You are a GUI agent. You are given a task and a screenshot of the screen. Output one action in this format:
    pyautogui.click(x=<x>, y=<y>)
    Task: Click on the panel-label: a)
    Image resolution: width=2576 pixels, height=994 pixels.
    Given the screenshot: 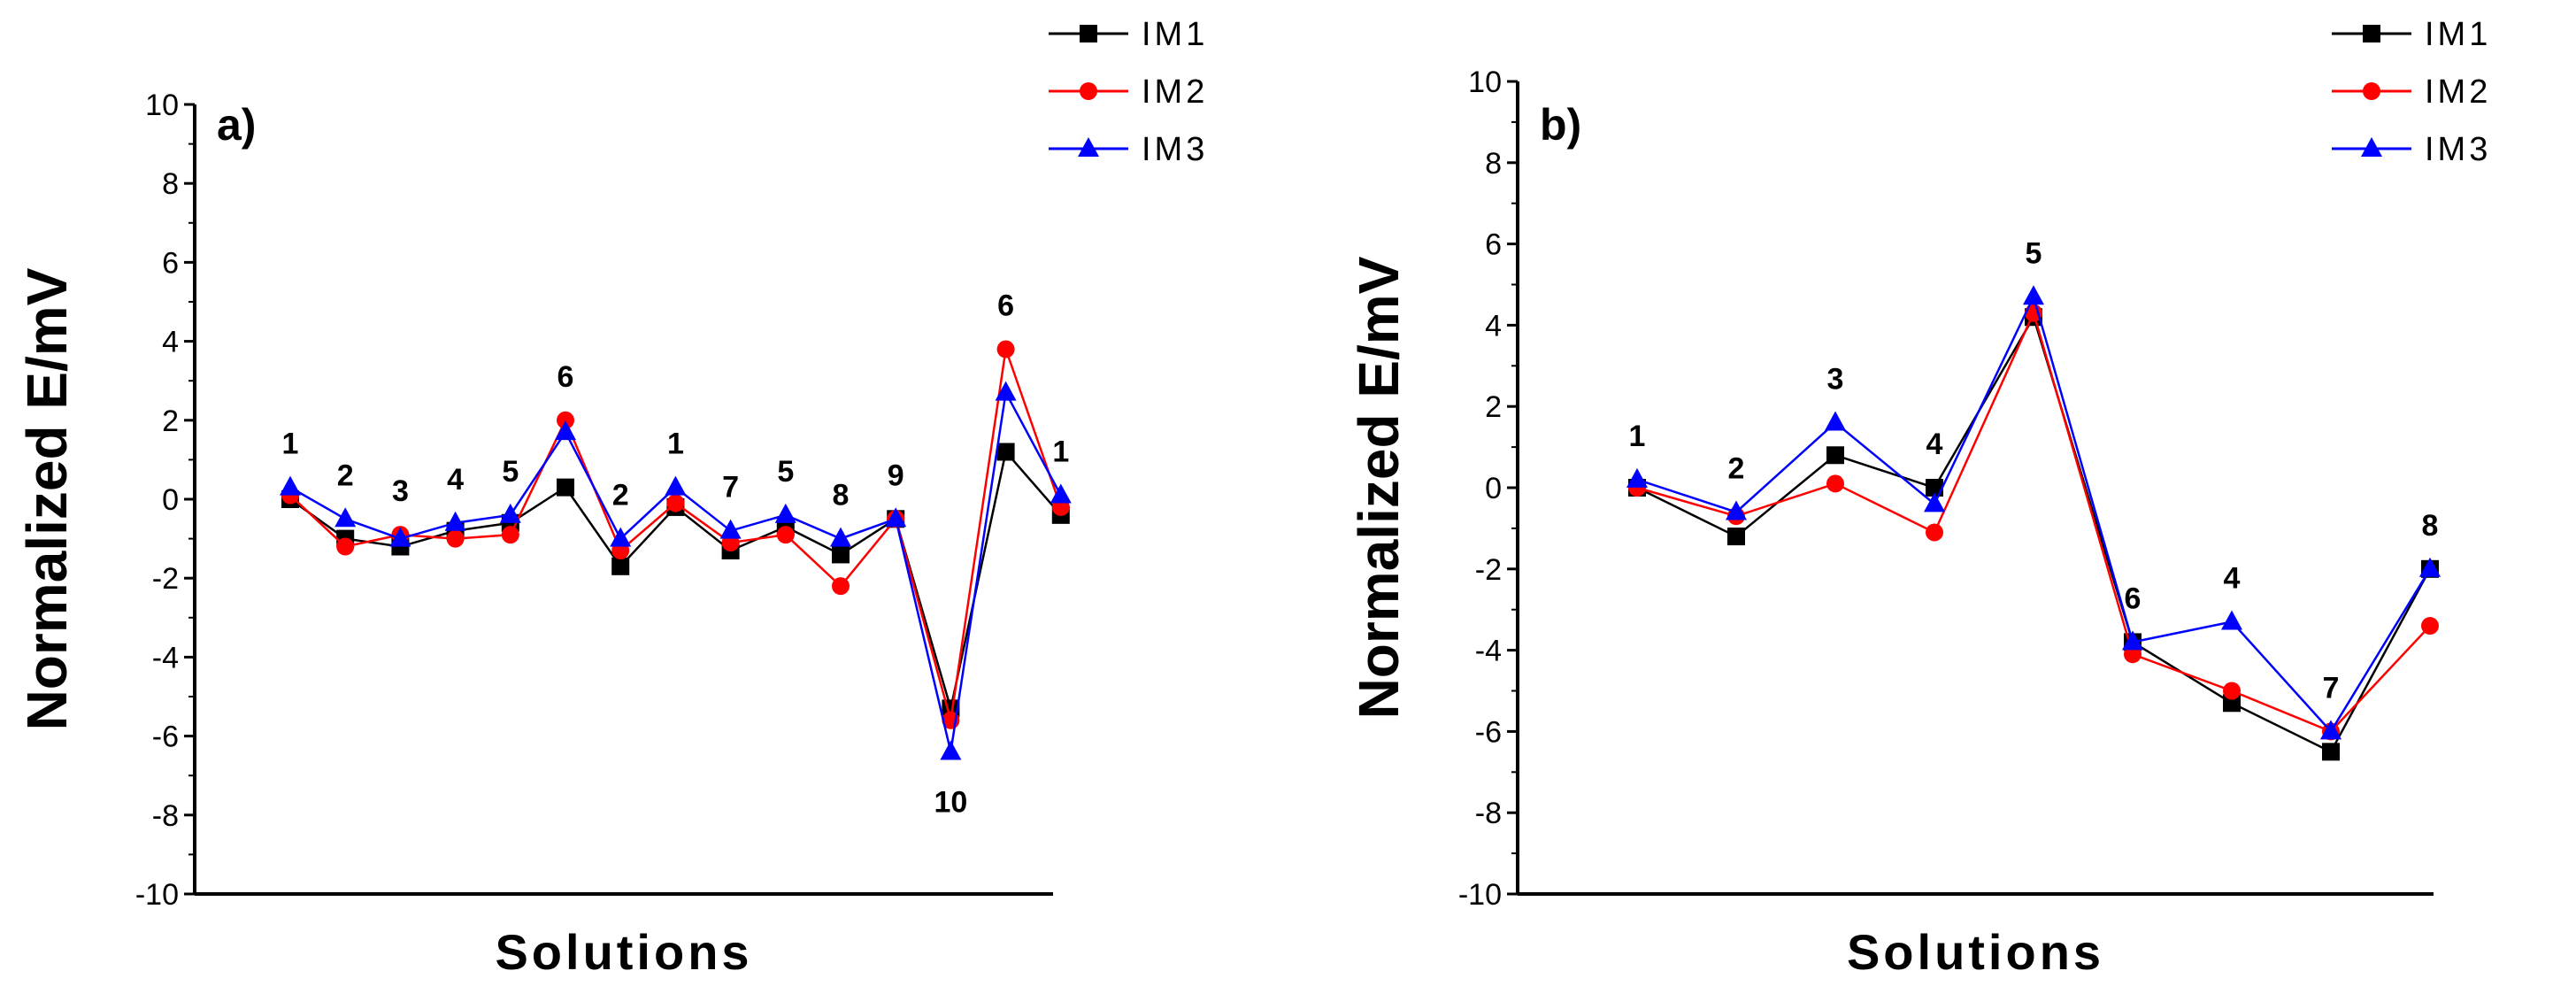 What is the action you would take?
    pyautogui.click(x=236, y=125)
    